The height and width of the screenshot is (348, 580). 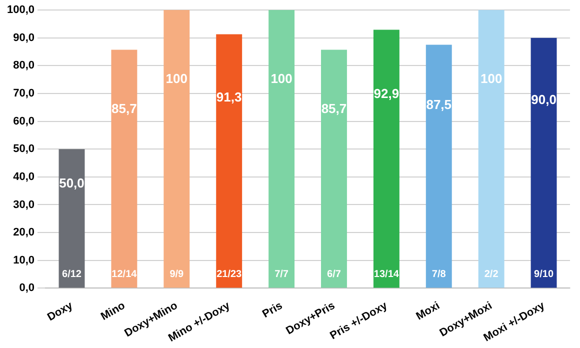 What do you see at coordinates (24, 149) in the screenshot?
I see `y-tick-label: 50,0` at bounding box center [24, 149].